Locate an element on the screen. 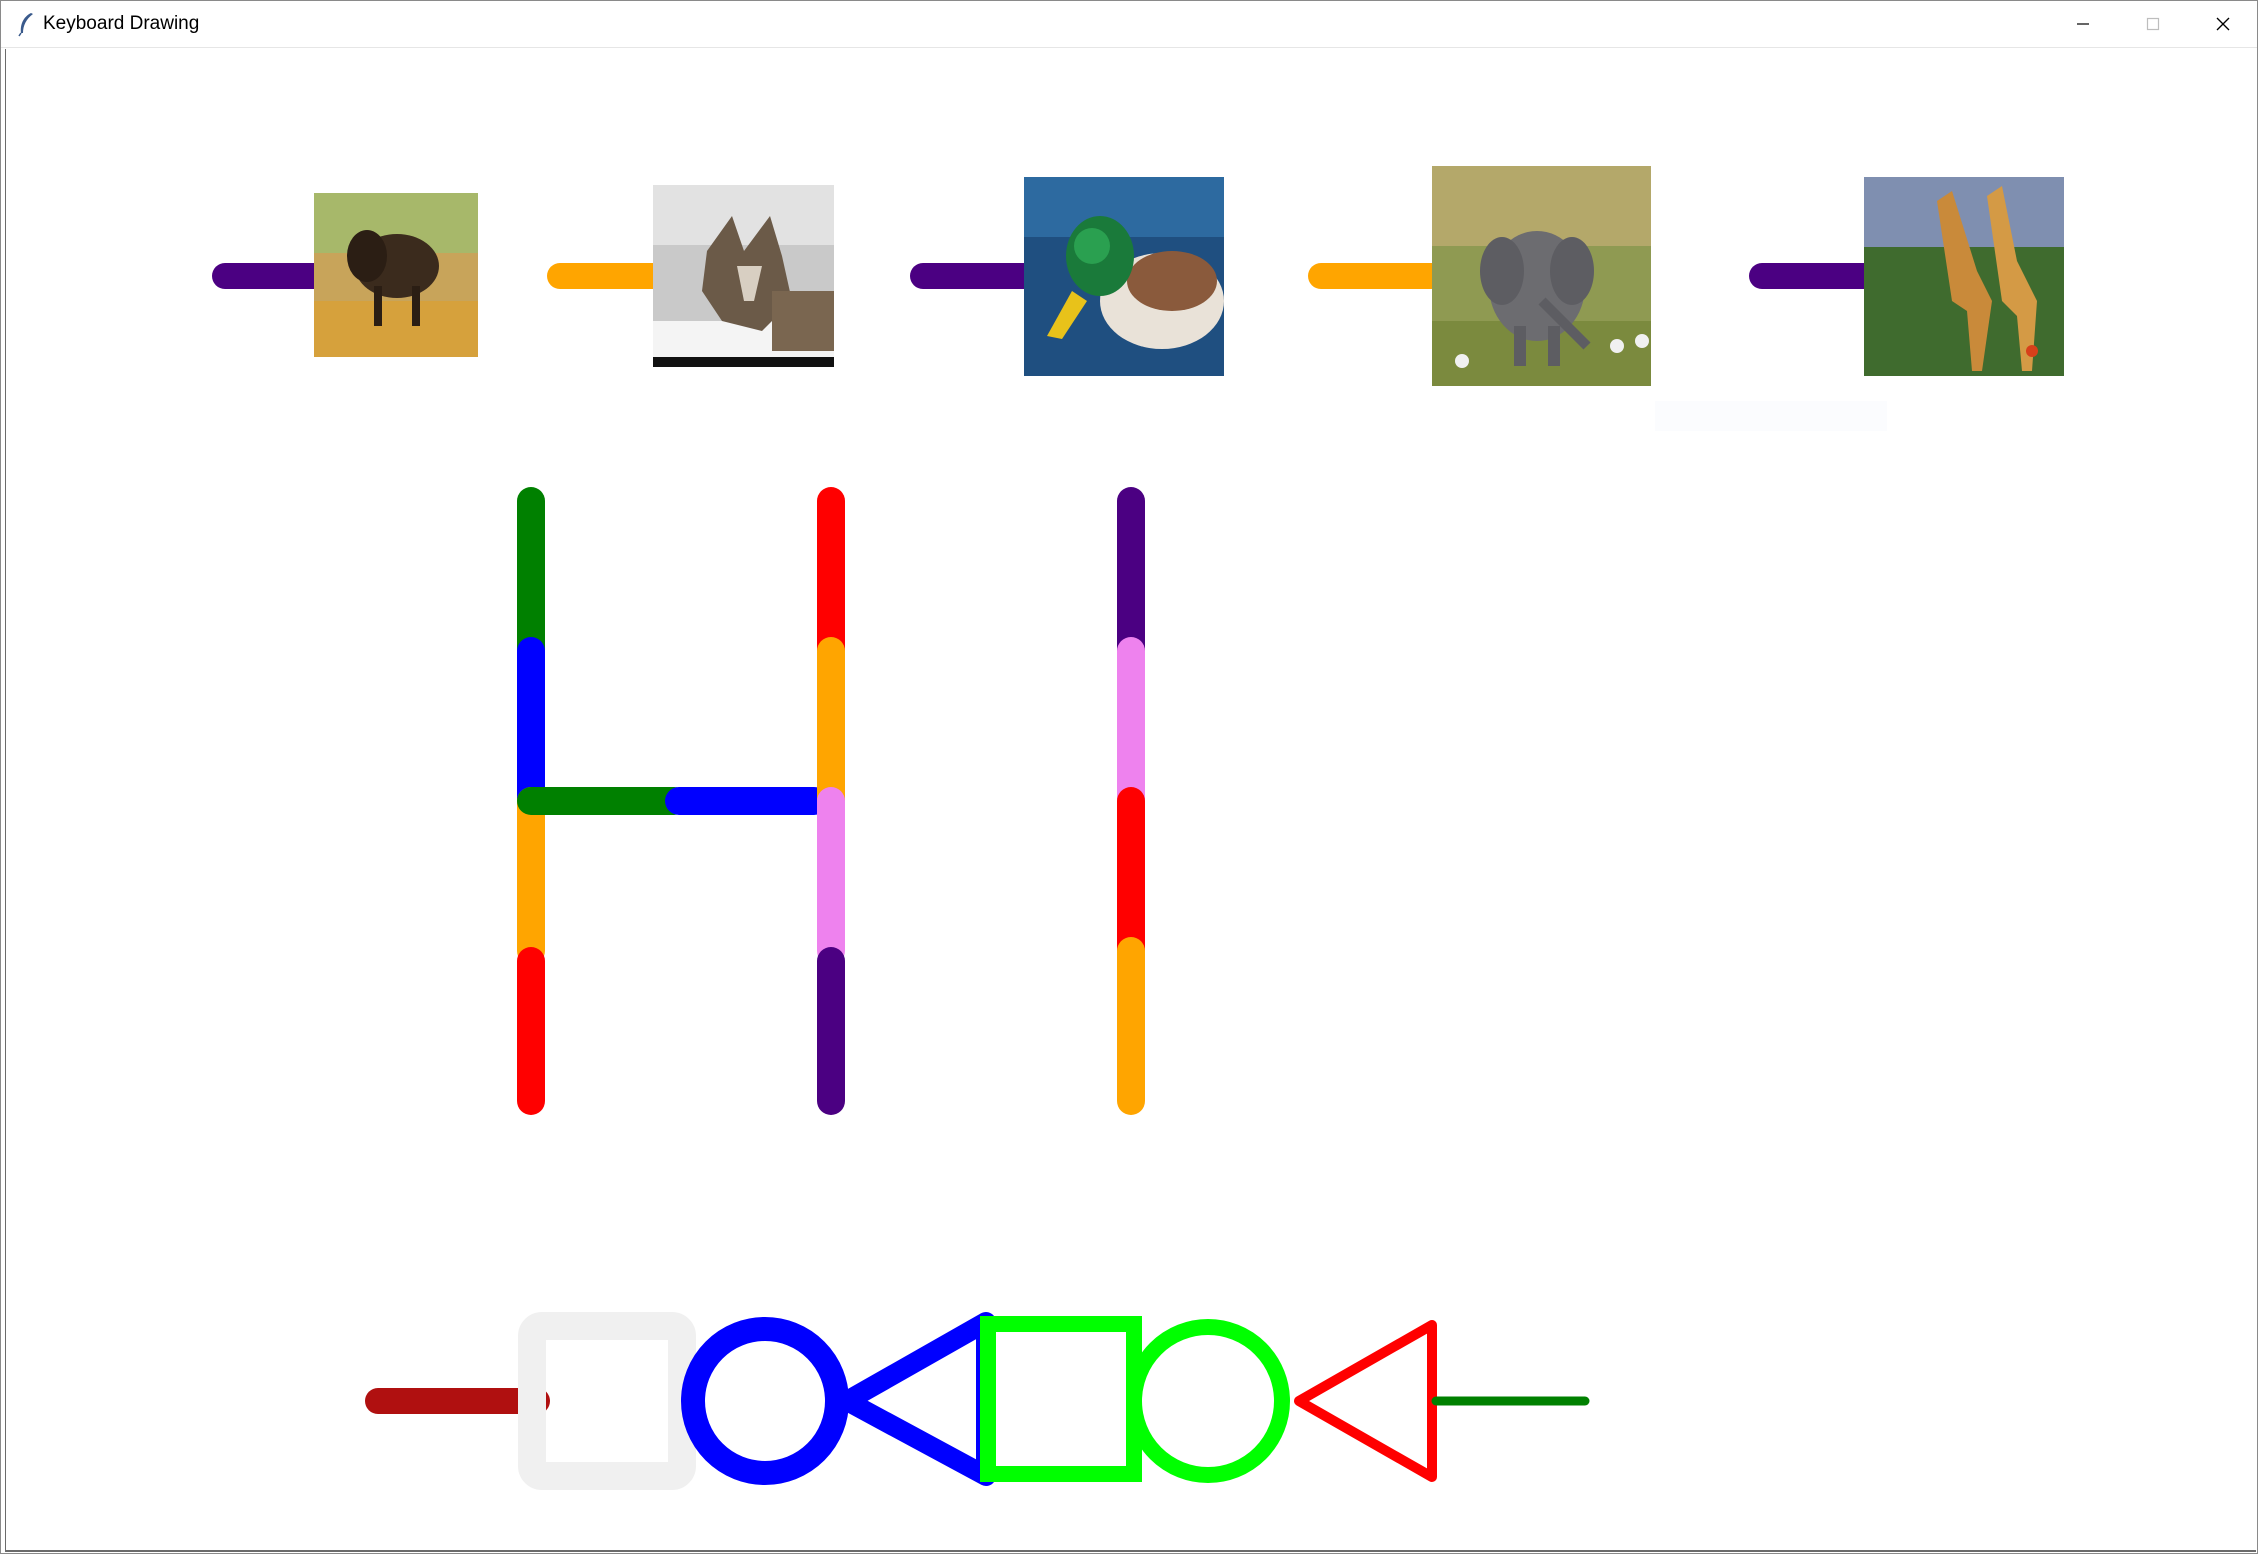  wolf-photo is located at coordinates (743, 276).